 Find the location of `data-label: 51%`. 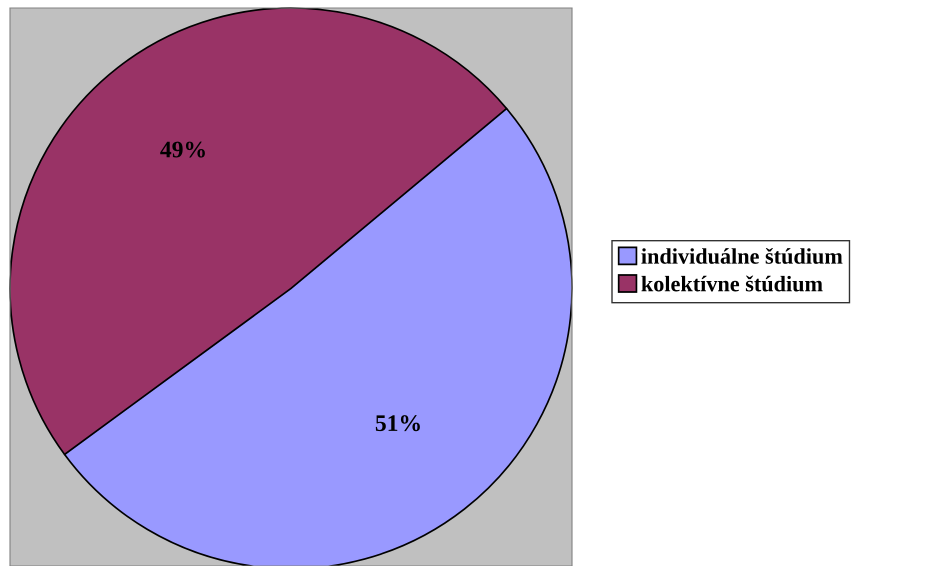

data-label: 51% is located at coordinates (398, 423).